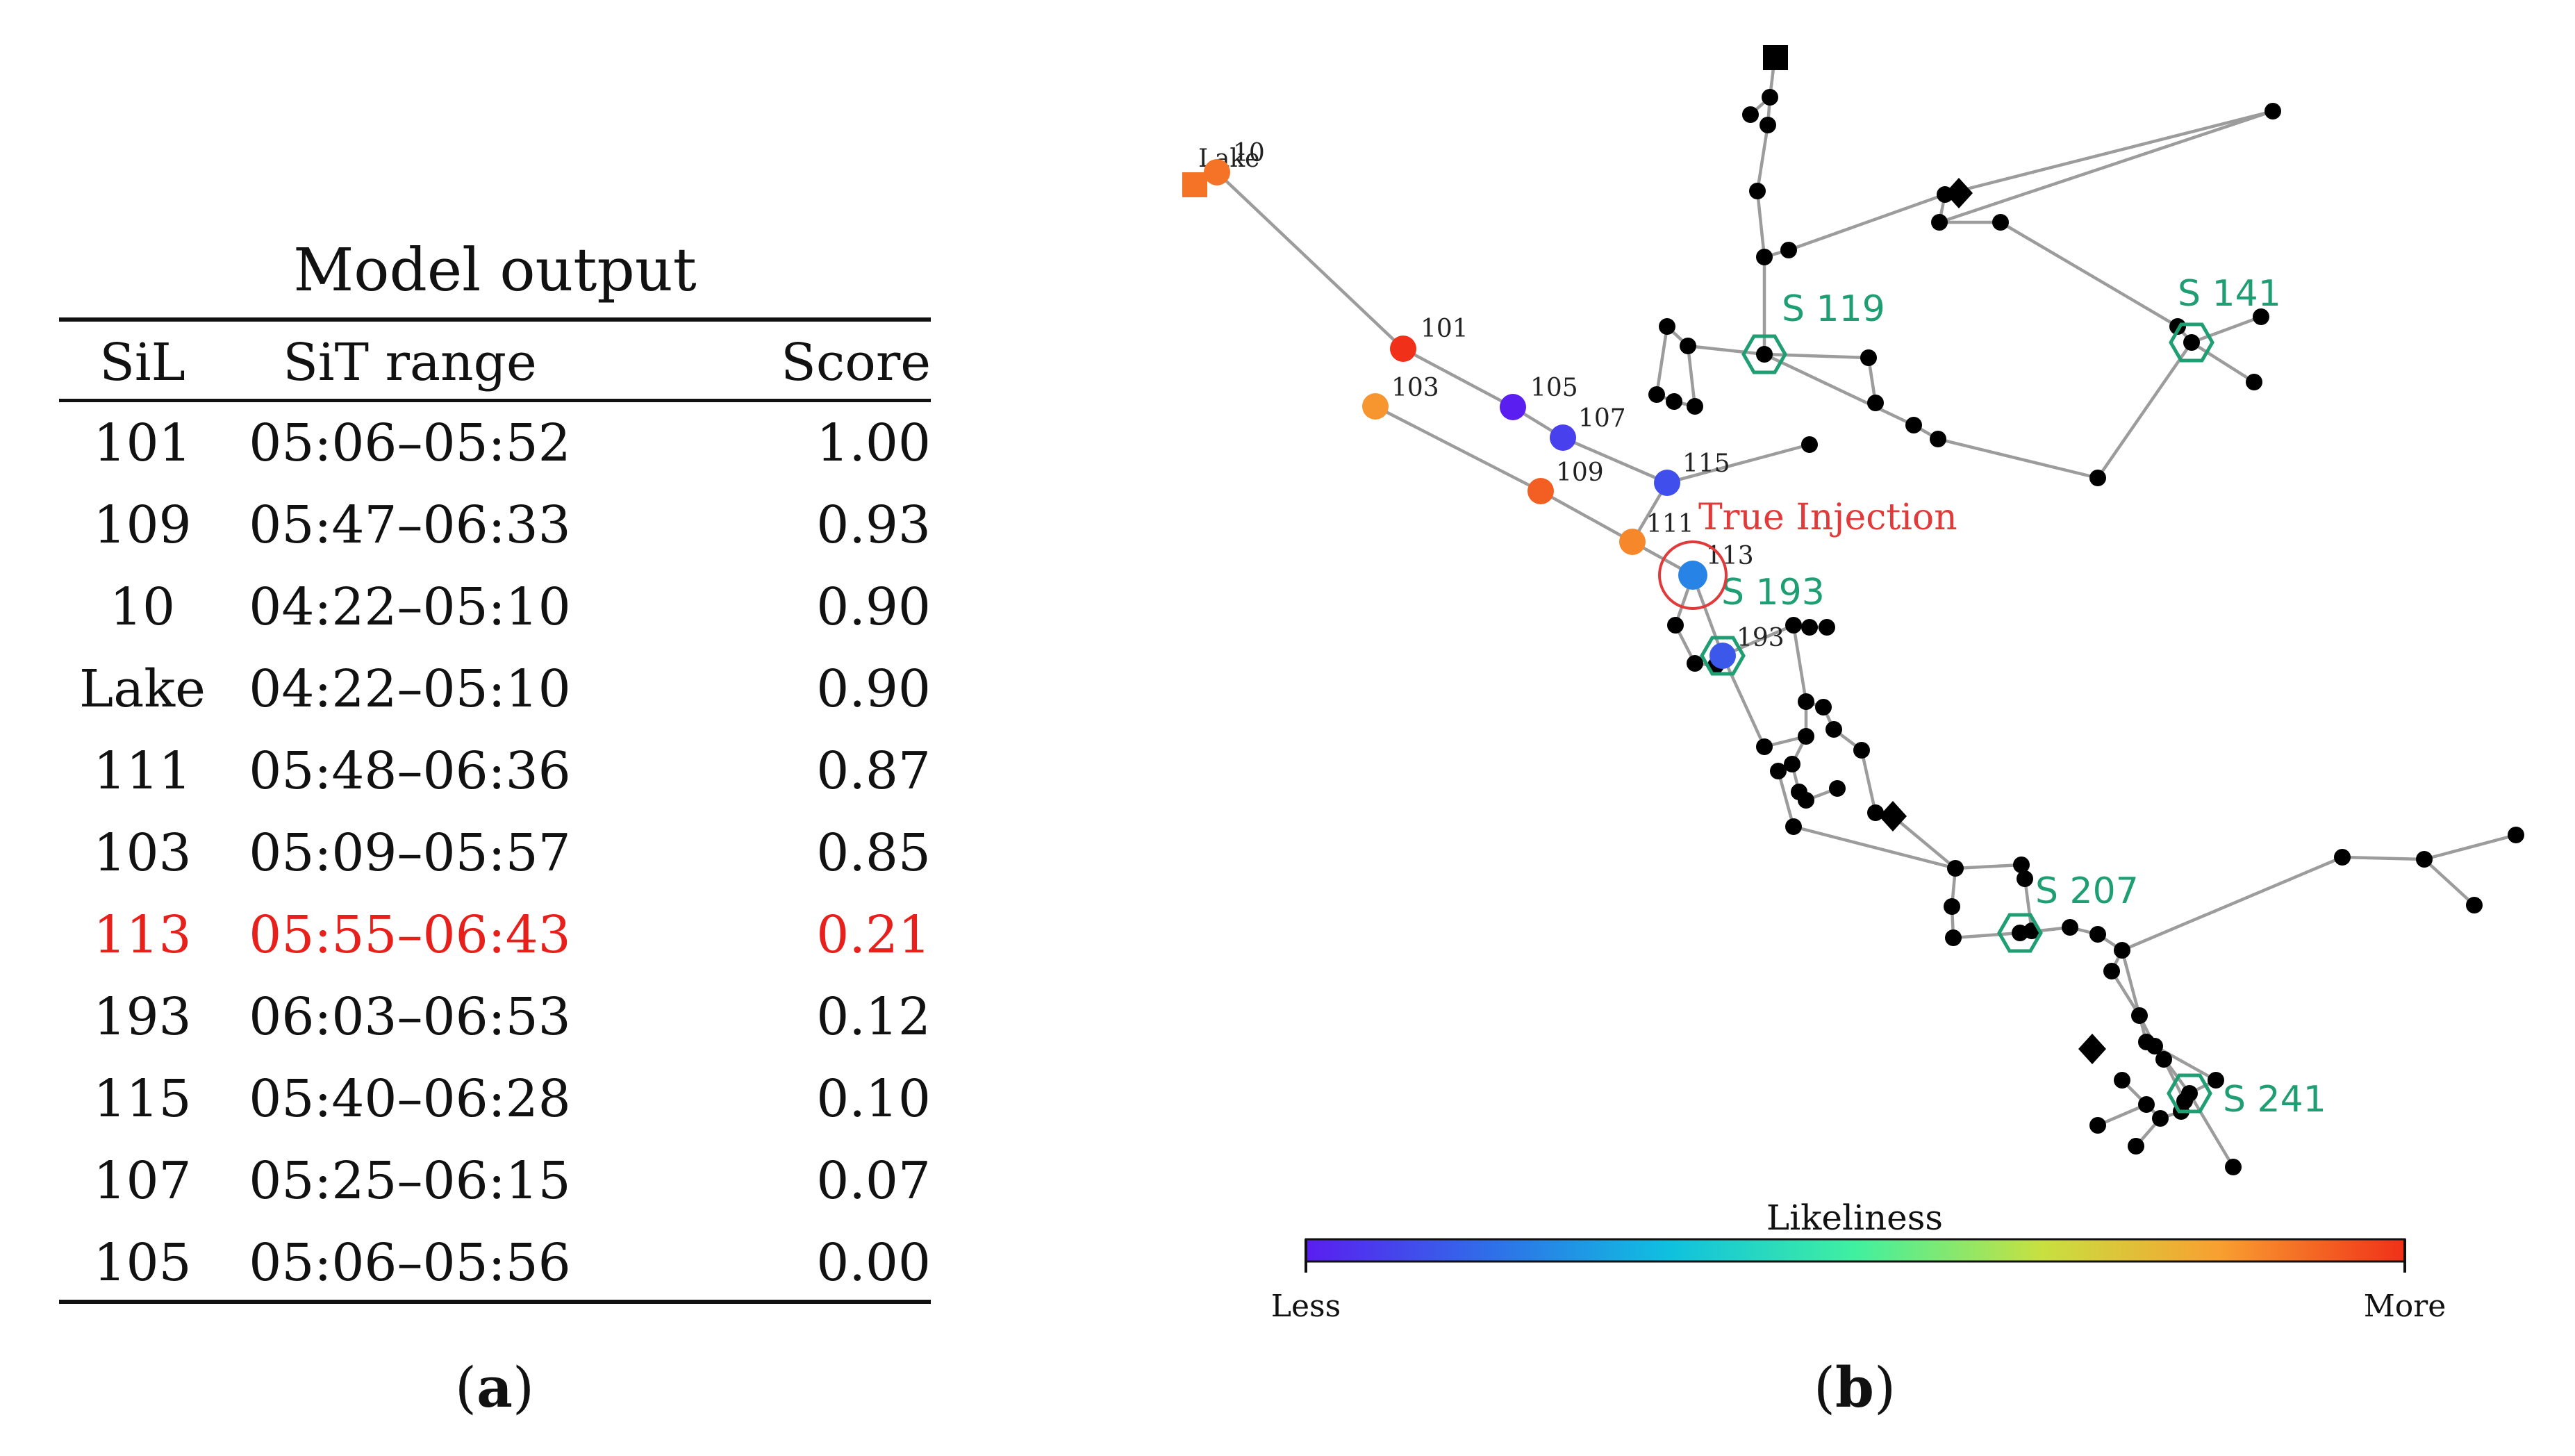 The height and width of the screenshot is (1456, 2575). Describe the element at coordinates (410, 935) in the screenshot. I see `cell-sit-range: 05:55–06:43` at that location.